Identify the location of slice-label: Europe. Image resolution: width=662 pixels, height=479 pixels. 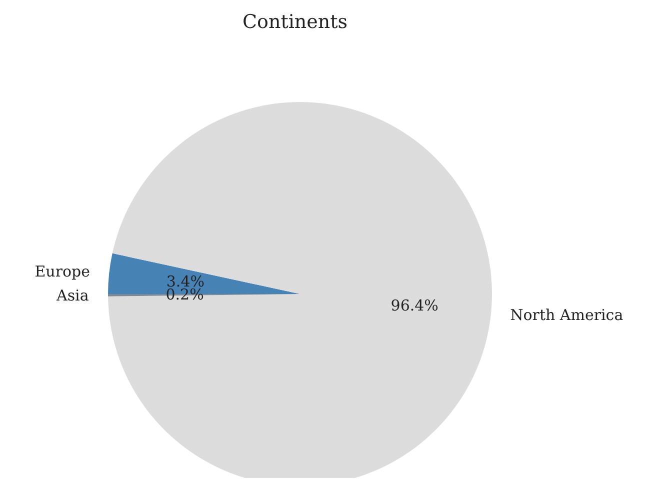
(62, 271).